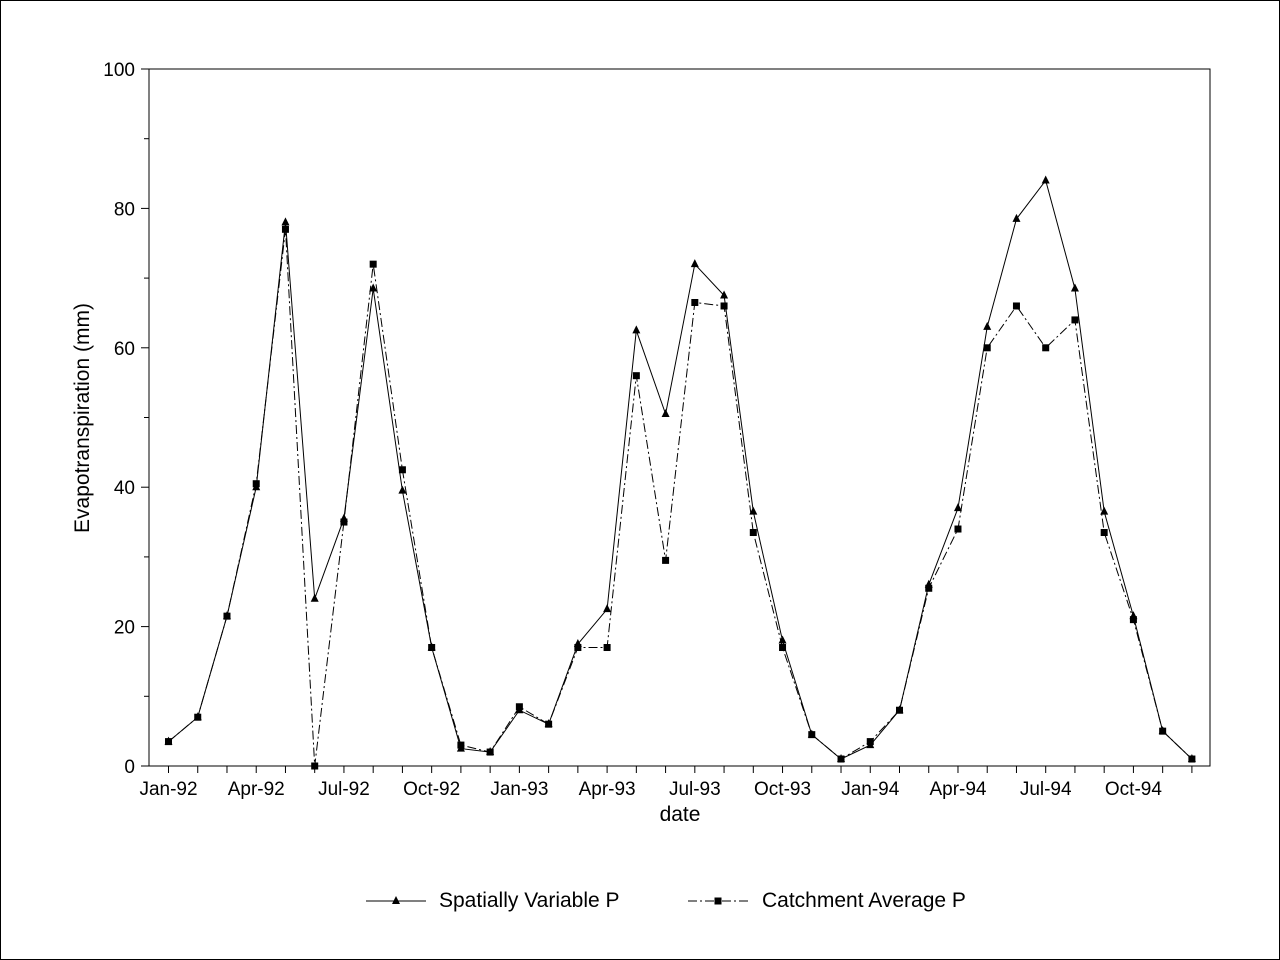  What do you see at coordinates (1046, 789) in the screenshot?
I see `x-tick-label: Jul-94` at bounding box center [1046, 789].